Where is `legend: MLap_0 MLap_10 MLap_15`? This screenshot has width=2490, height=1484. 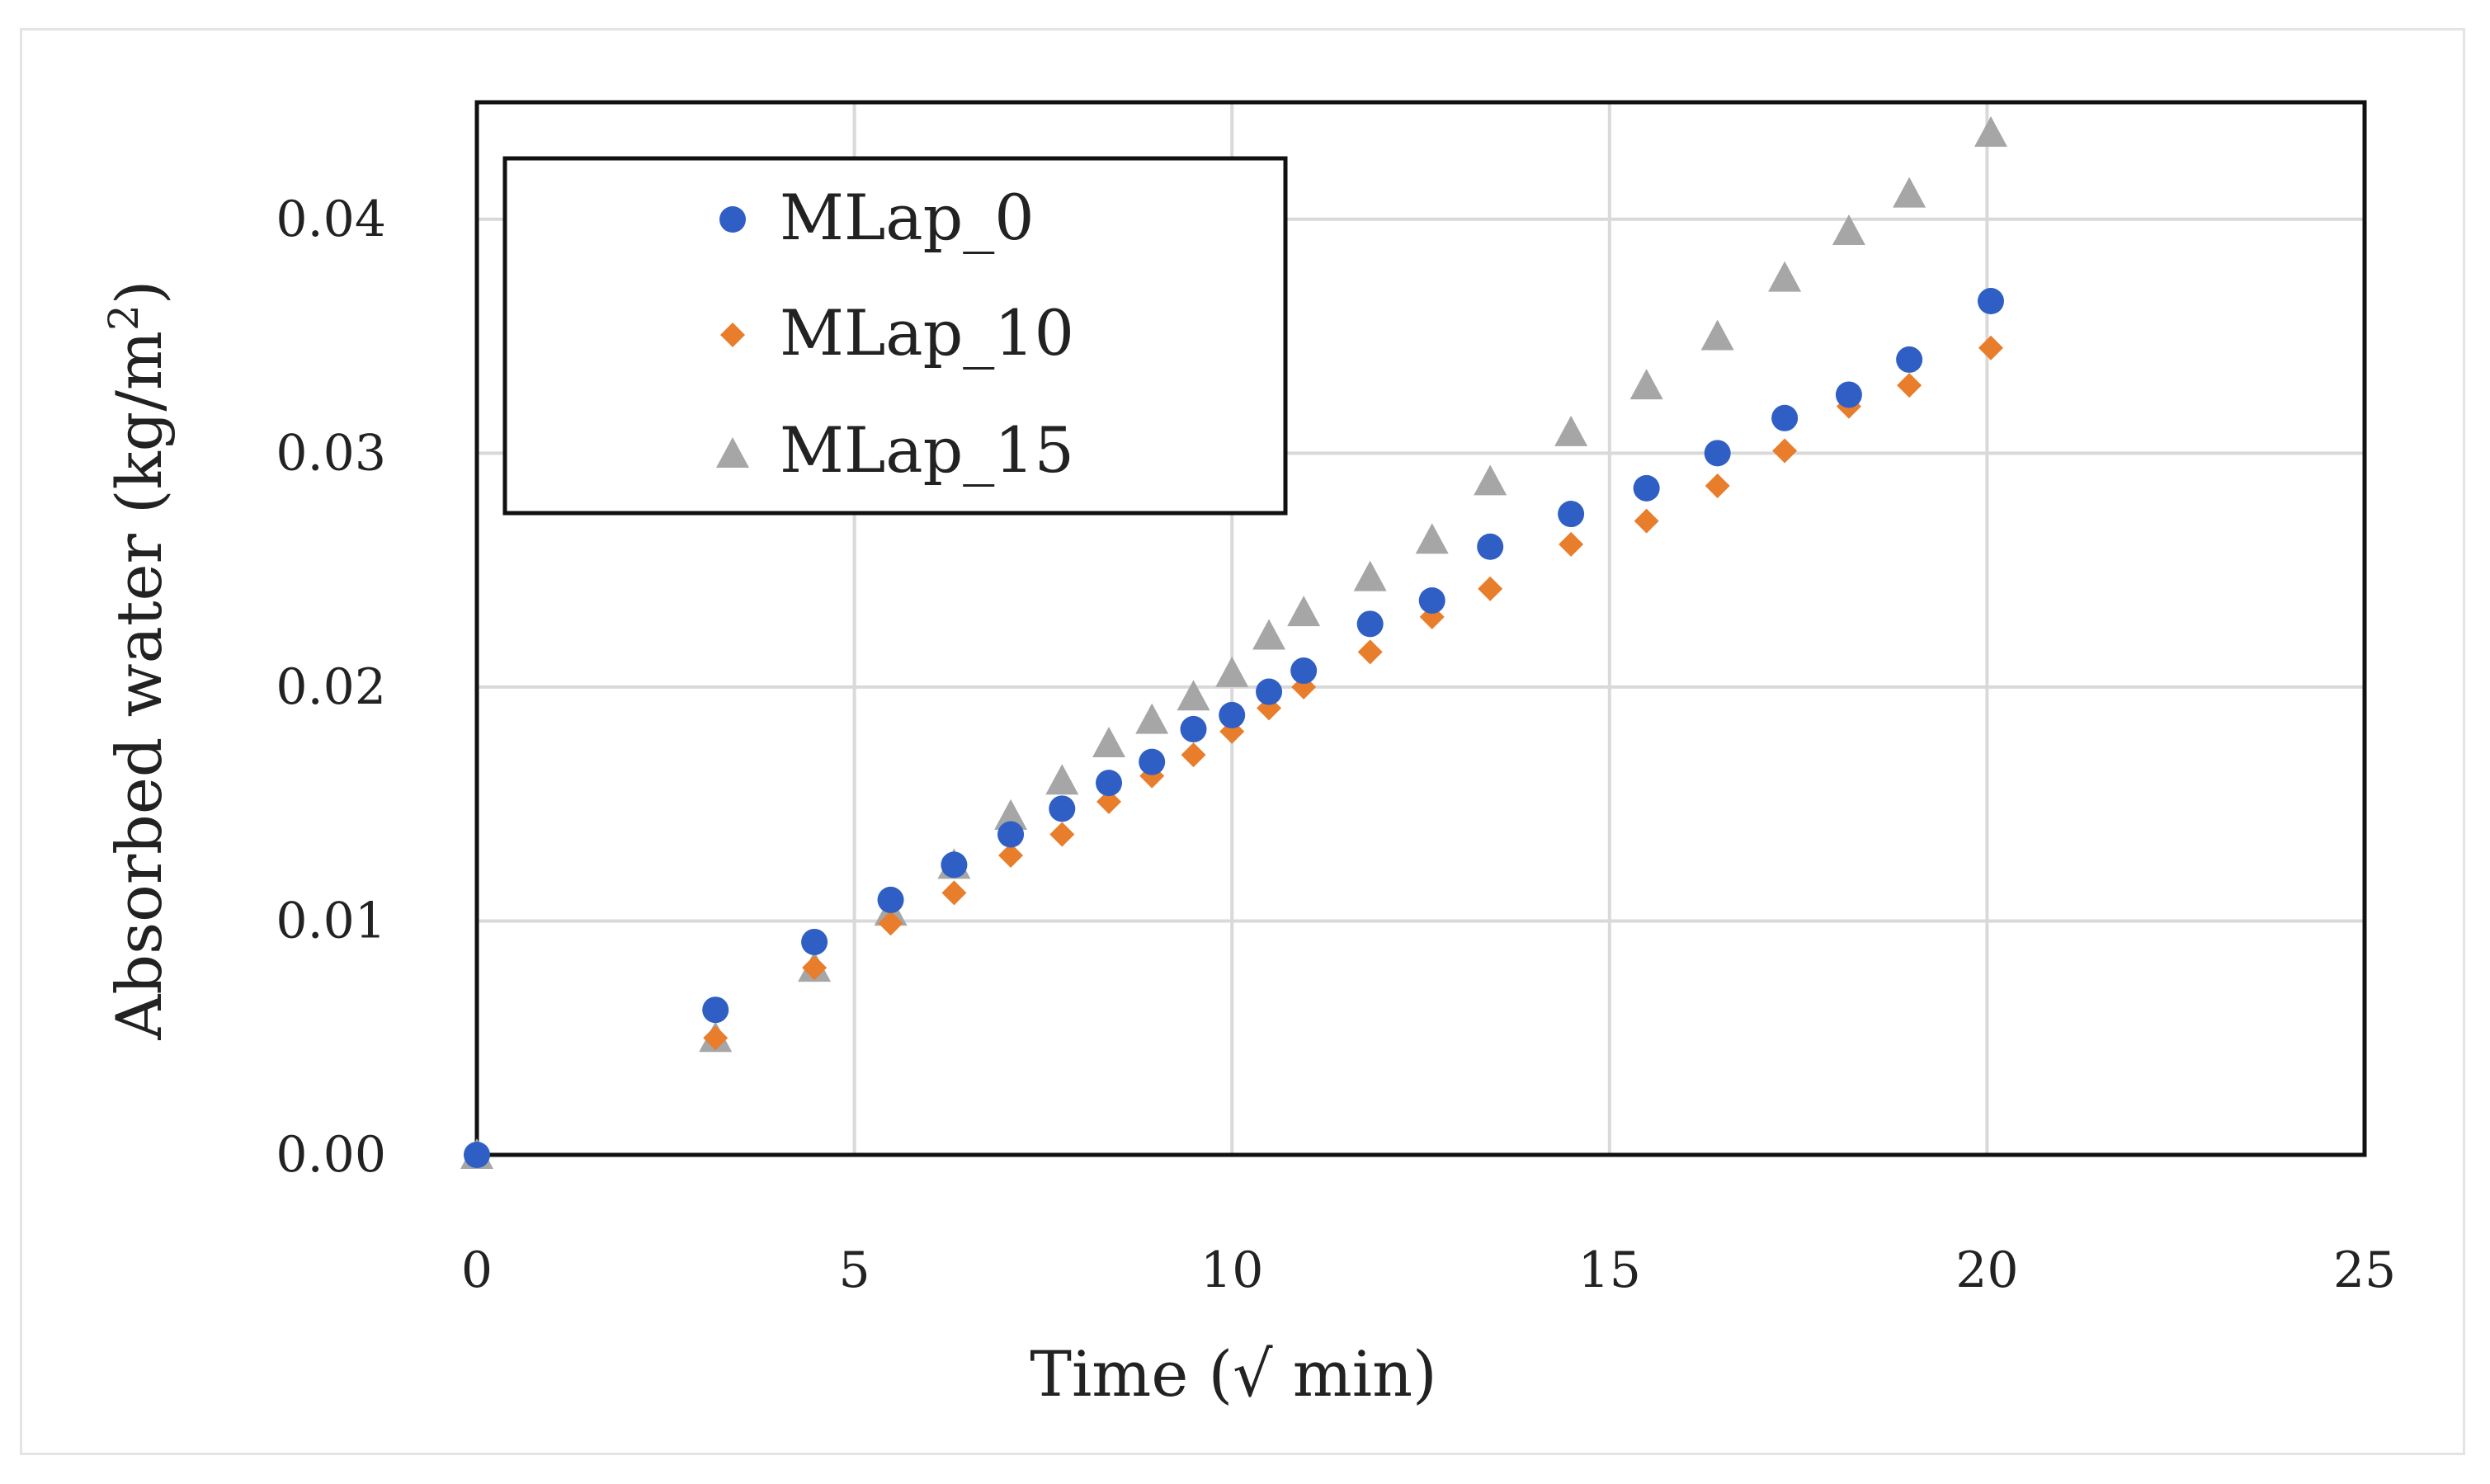 legend: MLap_0 MLap_10 MLap_15 is located at coordinates (895, 336).